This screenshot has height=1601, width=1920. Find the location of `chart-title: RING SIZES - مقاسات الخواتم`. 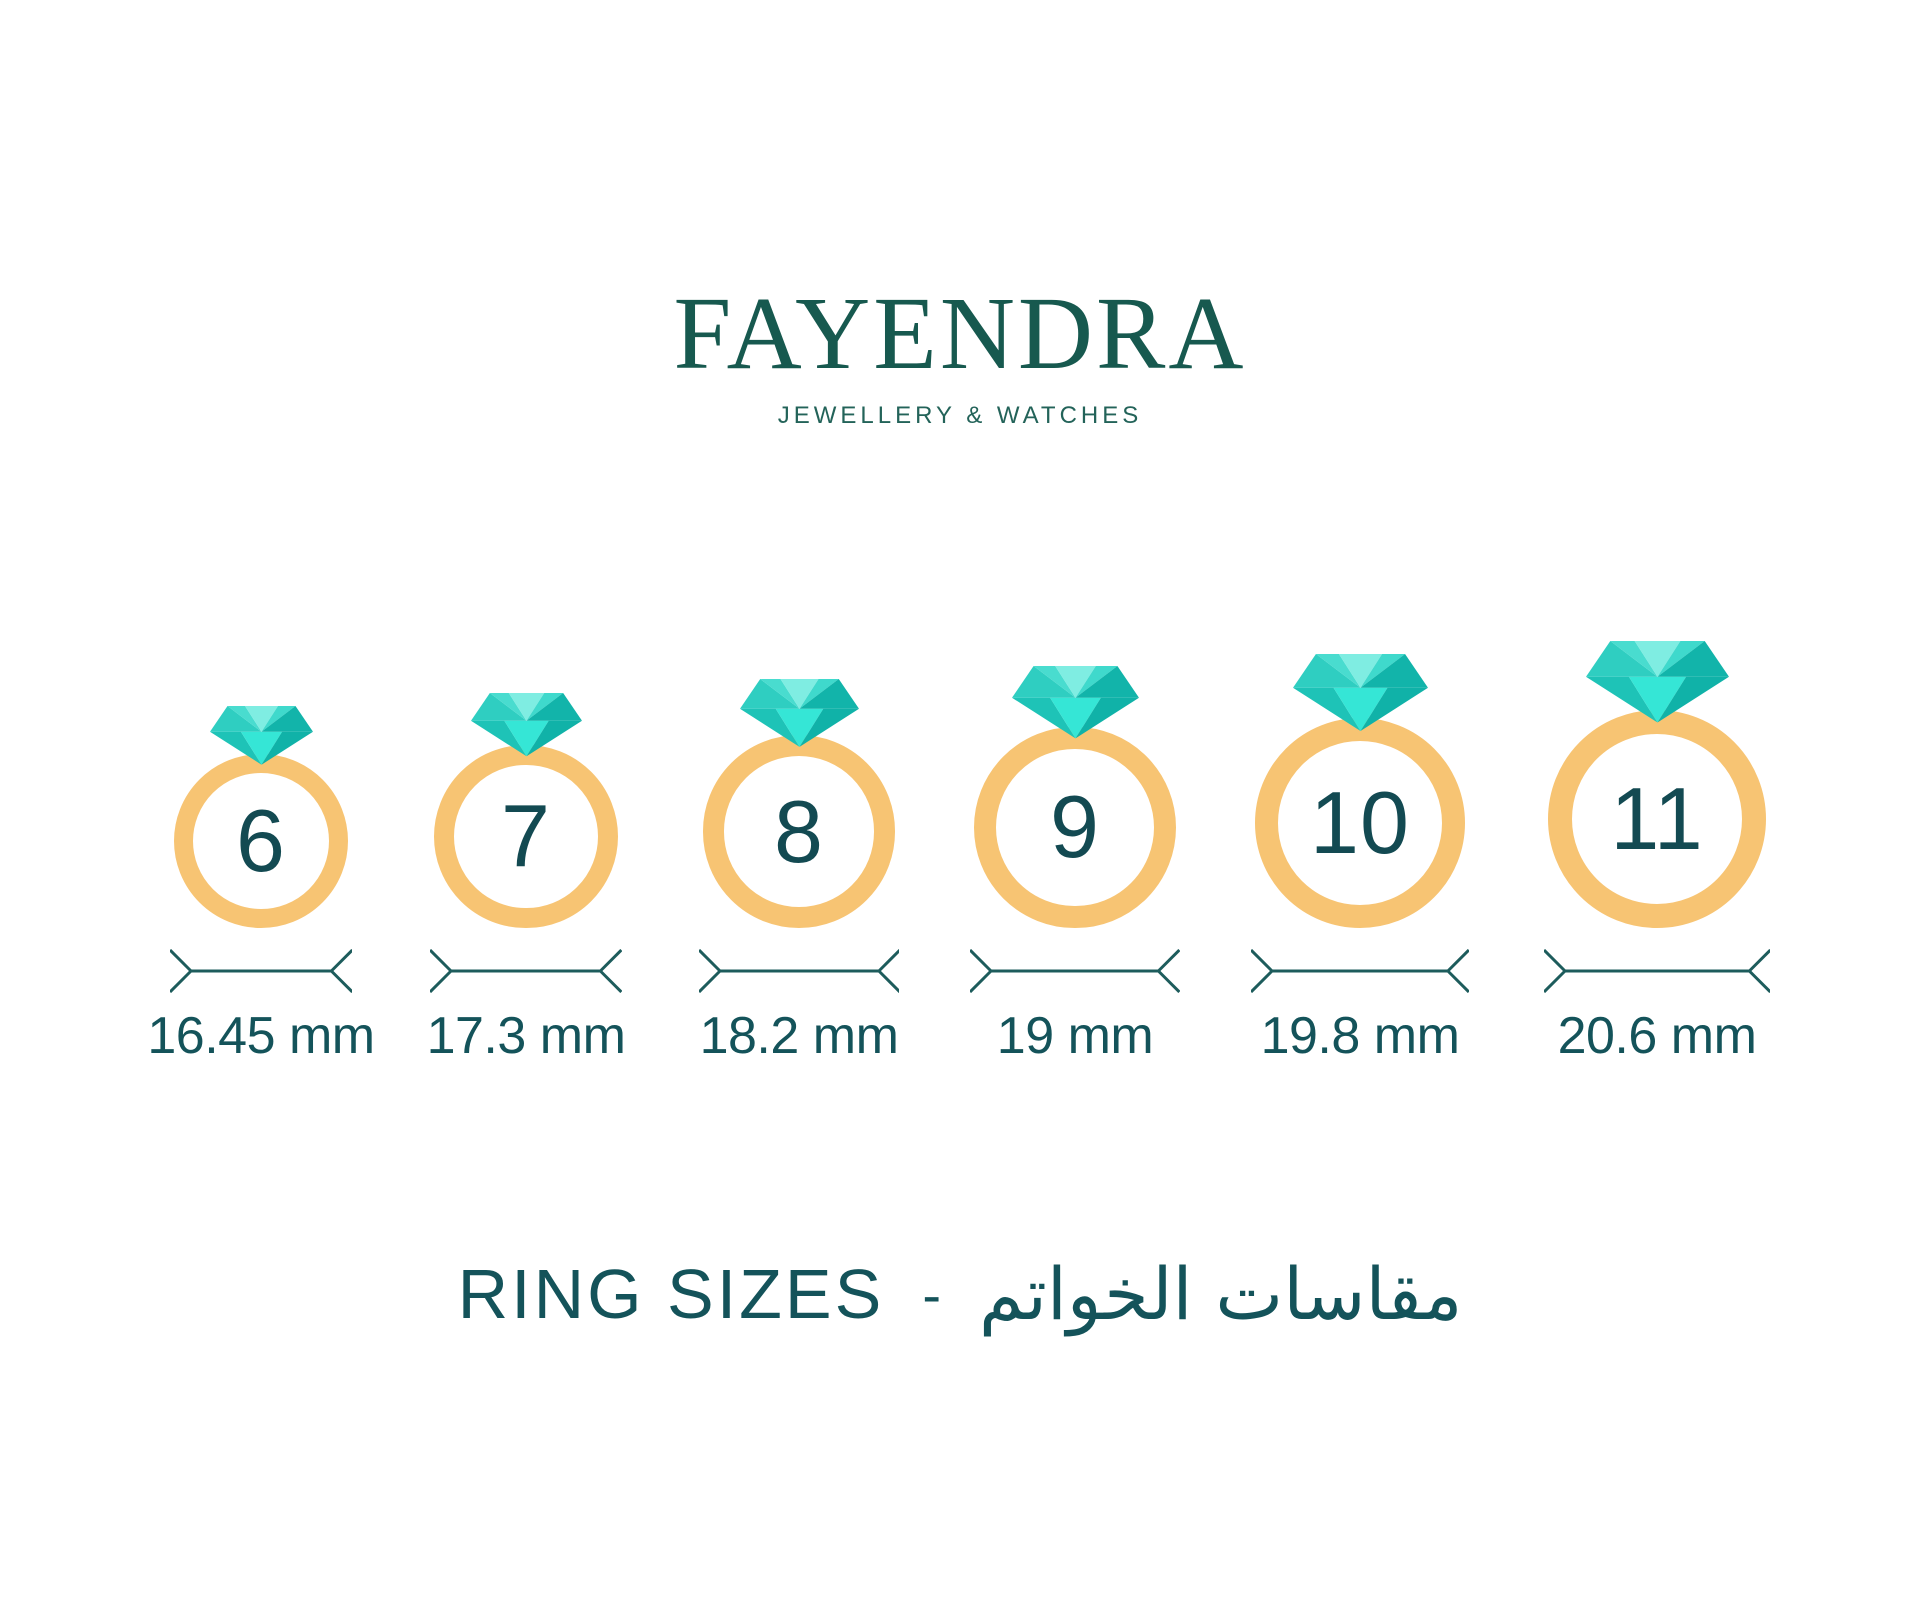

chart-title: RING SIZES - مقاسات الخواتم is located at coordinates (960, 1294).